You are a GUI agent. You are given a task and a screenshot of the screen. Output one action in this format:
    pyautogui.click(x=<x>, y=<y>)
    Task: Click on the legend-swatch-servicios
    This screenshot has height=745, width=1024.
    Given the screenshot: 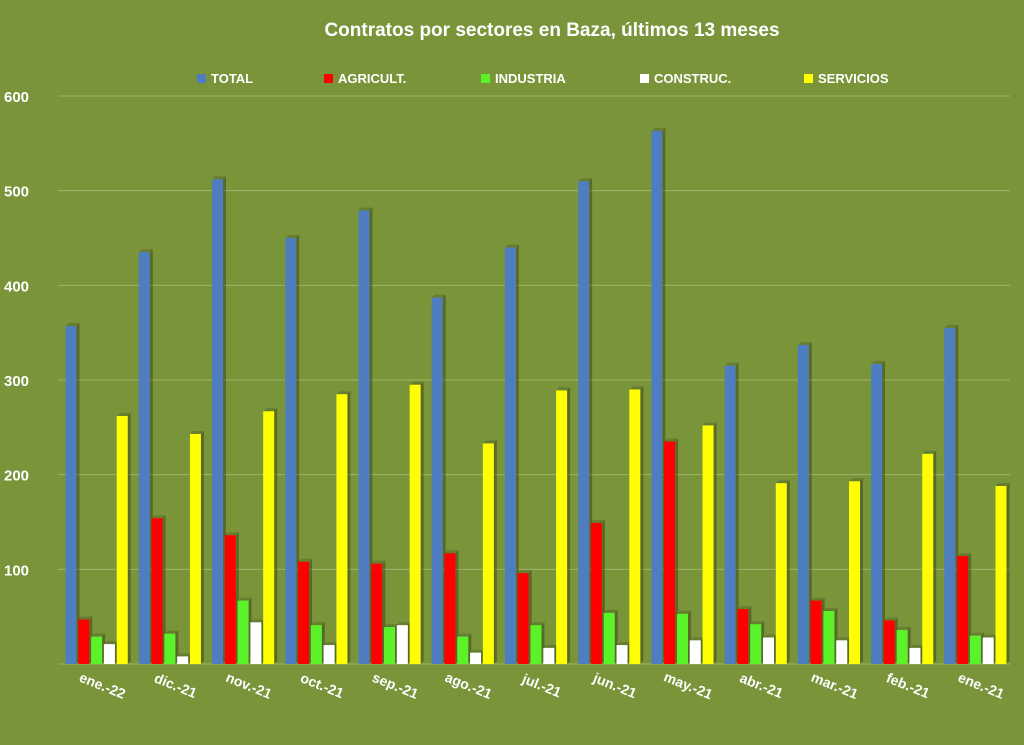 What is the action you would take?
    pyautogui.click(x=808, y=78)
    